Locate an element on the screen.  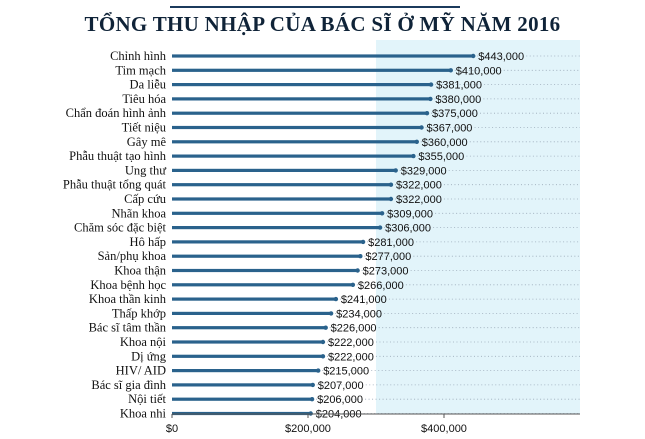
category-label-11: Nhãn khoa is located at coordinates (139, 213).